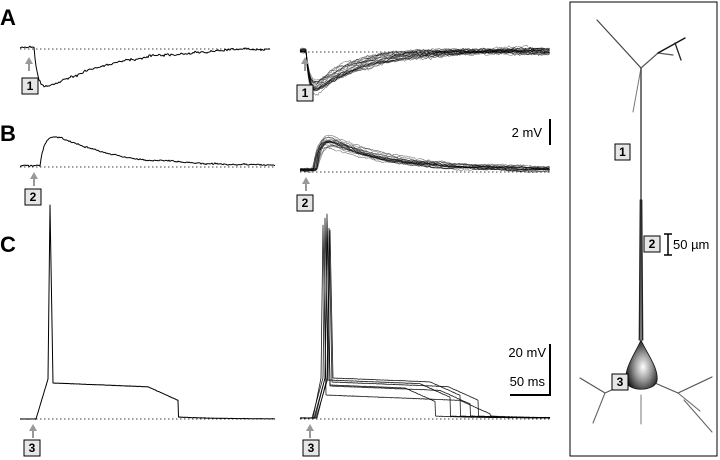 This screenshot has height=460, width=720. I want to click on panel-label-c: C, so click(8, 244).